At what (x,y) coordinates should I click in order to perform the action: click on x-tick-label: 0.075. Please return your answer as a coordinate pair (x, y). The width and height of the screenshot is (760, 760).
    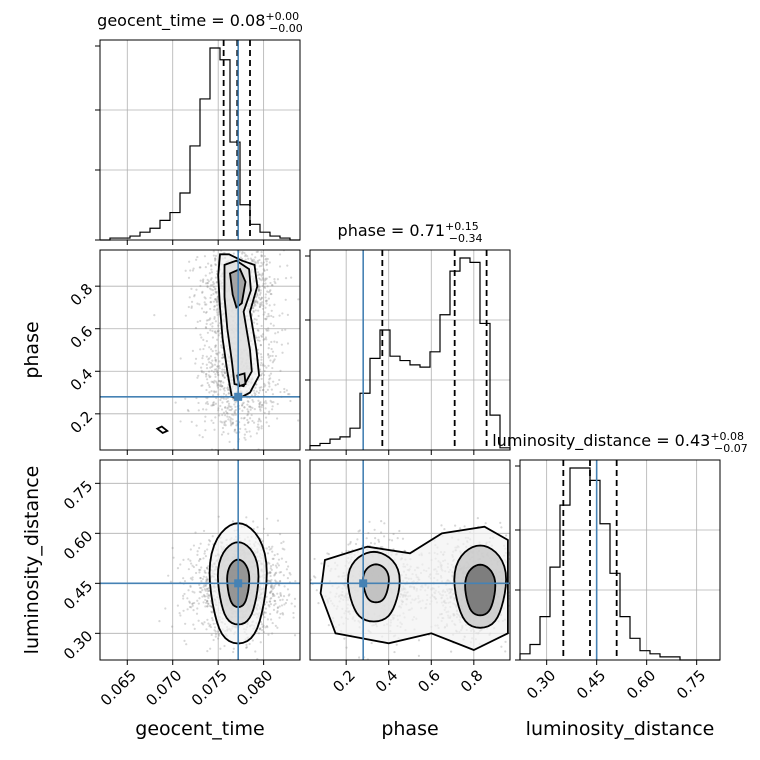
    Looking at the image, I should click on (209, 687).